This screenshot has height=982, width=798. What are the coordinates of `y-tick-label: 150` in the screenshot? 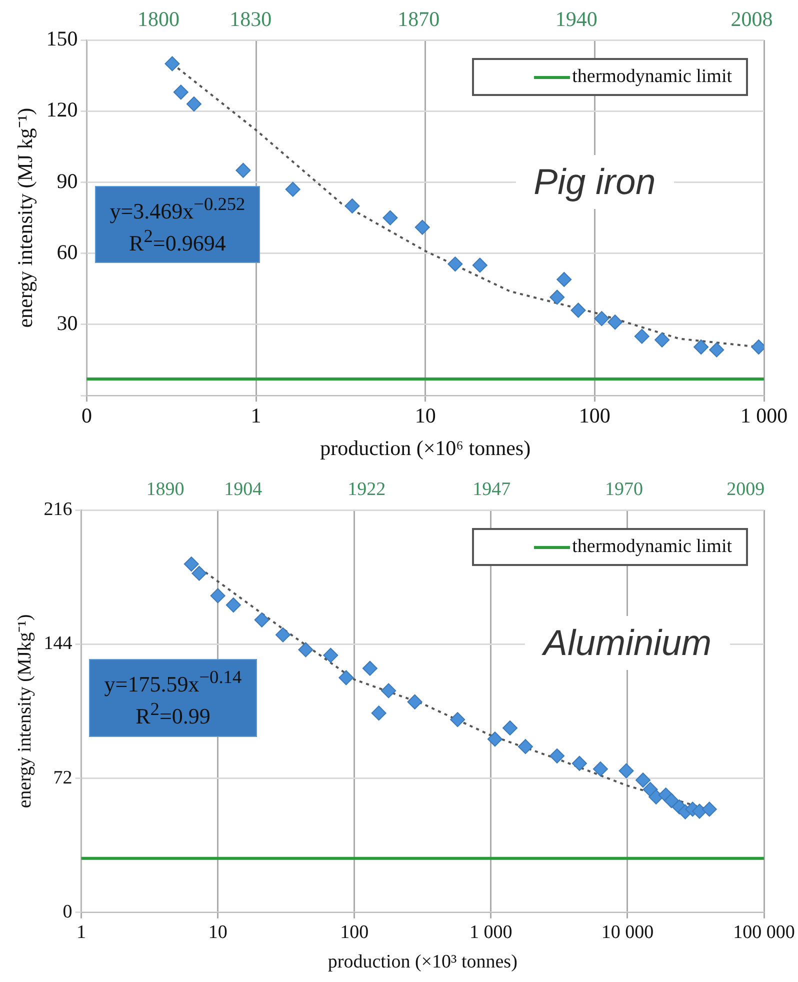 It's located at (62, 38).